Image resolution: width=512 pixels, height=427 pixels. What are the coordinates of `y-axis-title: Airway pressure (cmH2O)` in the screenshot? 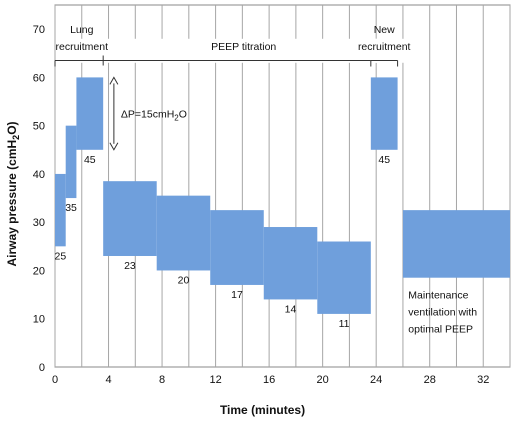 It's located at (13, 193).